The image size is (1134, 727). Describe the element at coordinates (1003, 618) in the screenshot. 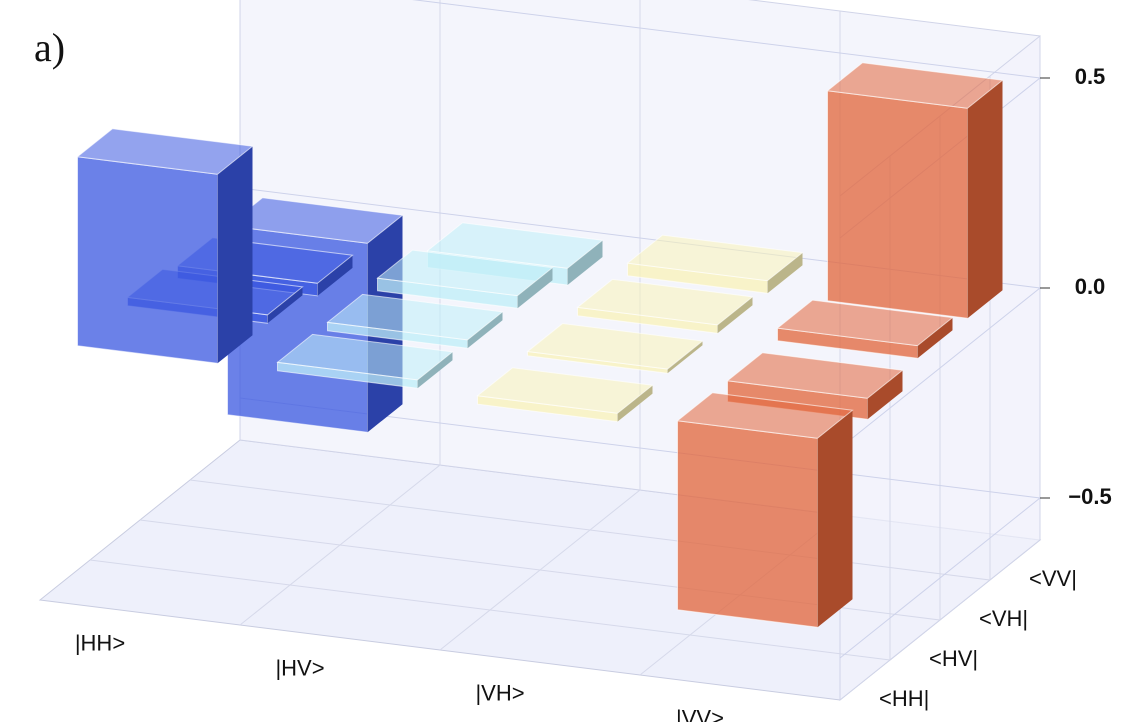

I see `y-tick-label: <VH|` at that location.